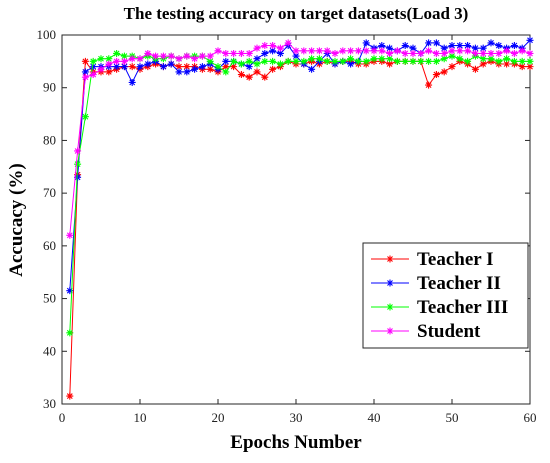  Describe the element at coordinates (452, 417) in the screenshot. I see `x-tick-label: 50` at that location.